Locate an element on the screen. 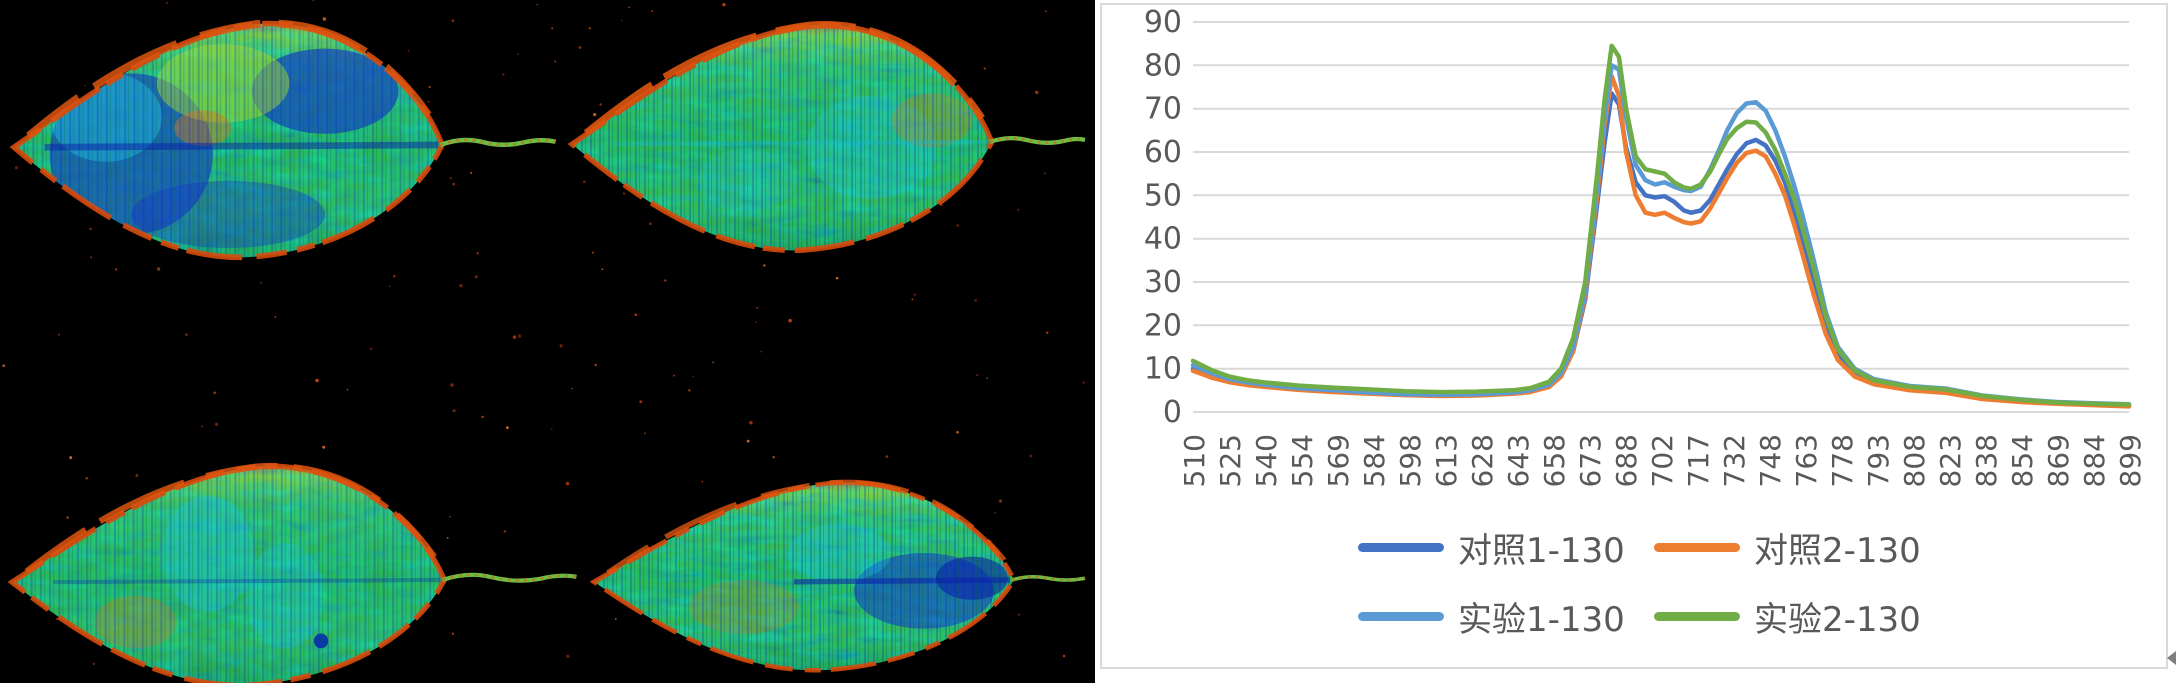  legend-row: 实验1-130 实验2-130 is located at coordinates (1639, 616).